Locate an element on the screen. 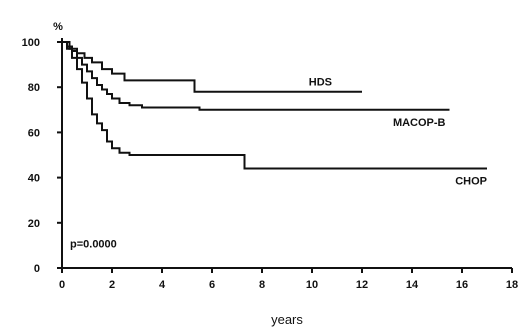 This screenshot has width=529, height=332. x-tick-label: 14 is located at coordinates (412, 285).